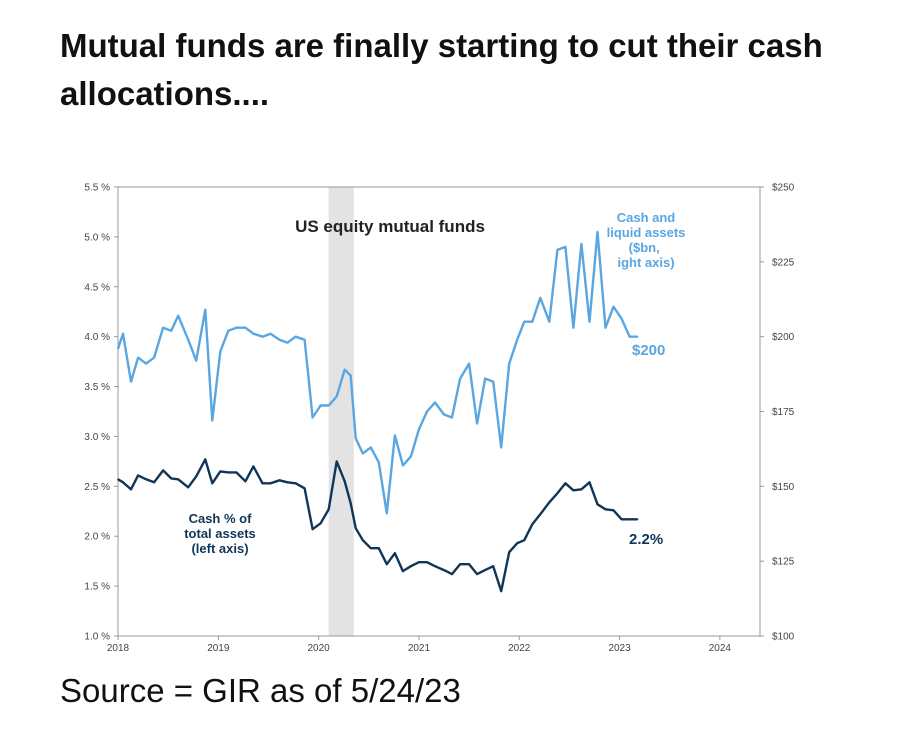  I want to click on left-tick-label: 2.5 %, so click(97, 487).